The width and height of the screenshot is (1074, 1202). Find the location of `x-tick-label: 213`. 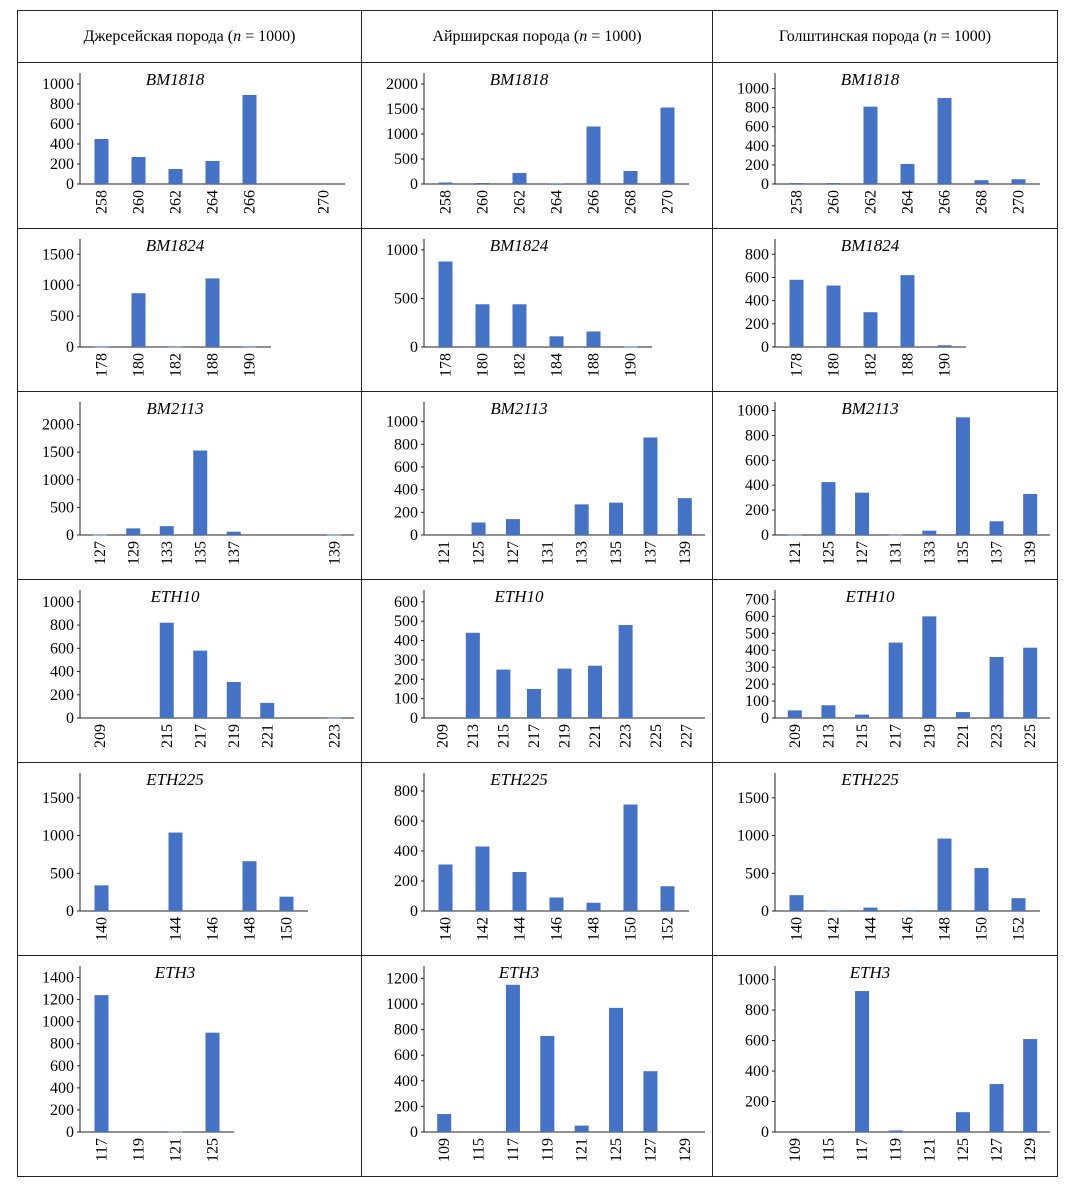

x-tick-label: 213 is located at coordinates (473, 736).